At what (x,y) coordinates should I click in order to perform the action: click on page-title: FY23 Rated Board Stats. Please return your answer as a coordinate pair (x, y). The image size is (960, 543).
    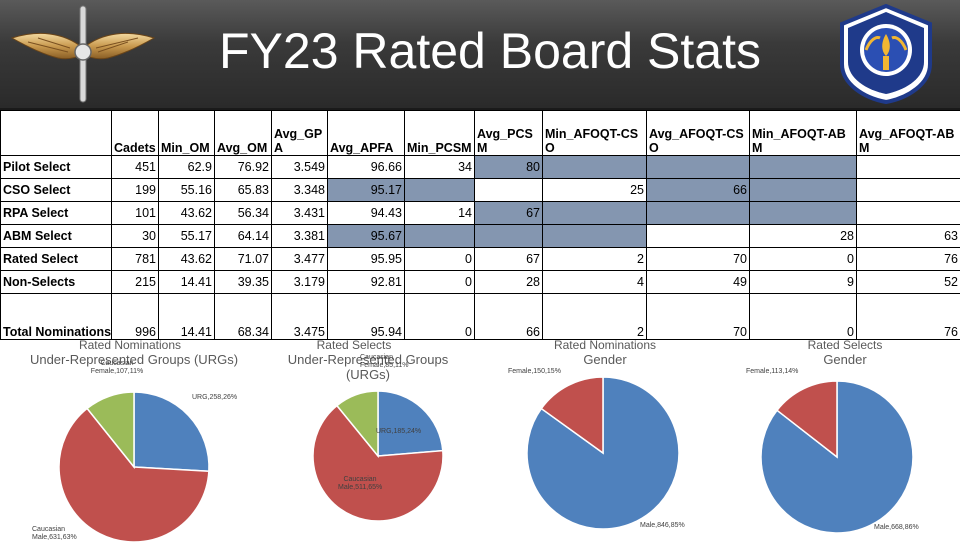
    Looking at the image, I should click on (490, 51).